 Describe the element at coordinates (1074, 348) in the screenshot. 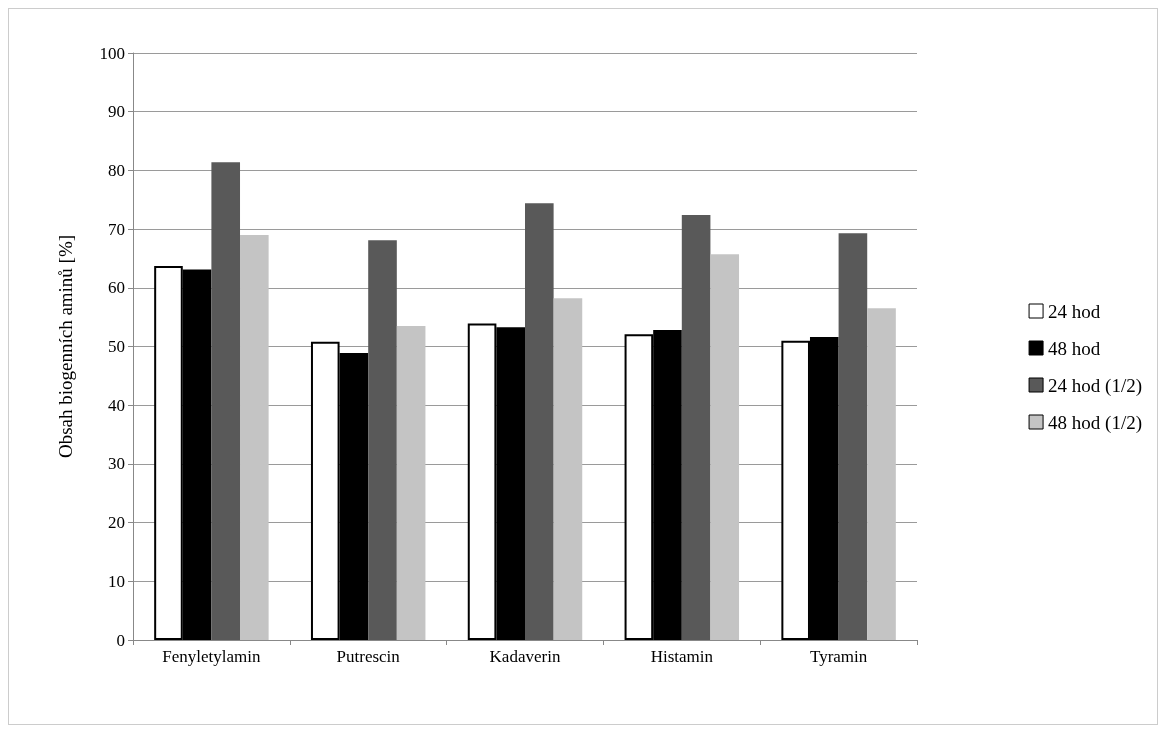

I see `legend-label: 48 hod` at that location.